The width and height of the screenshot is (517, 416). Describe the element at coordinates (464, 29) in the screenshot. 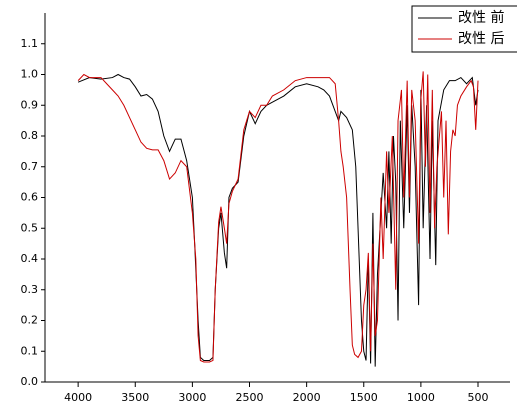

I see `legend-box` at that location.